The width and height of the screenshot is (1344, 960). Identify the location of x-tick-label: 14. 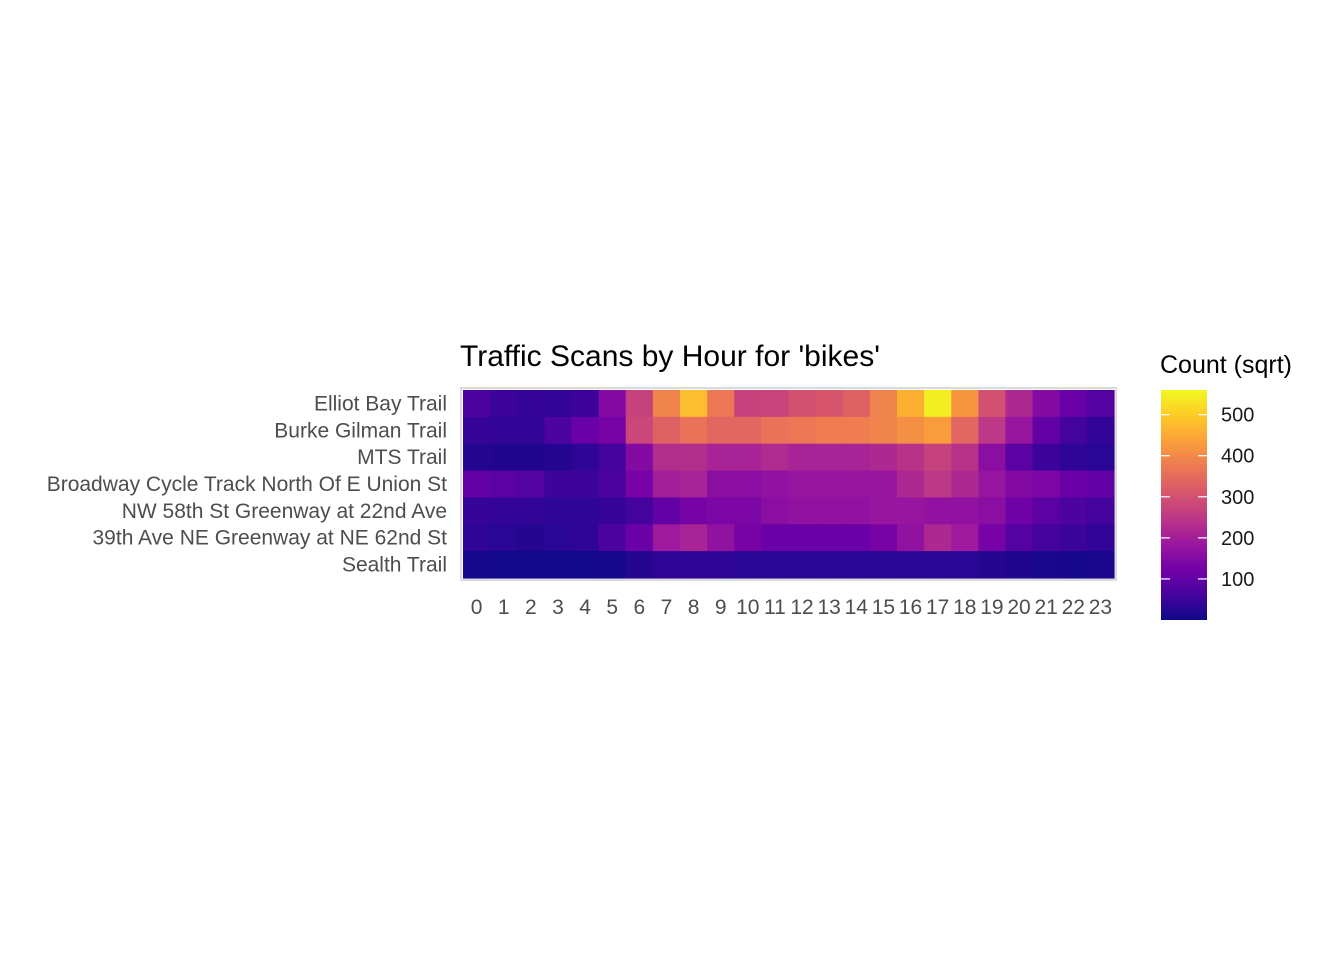
(857, 607).